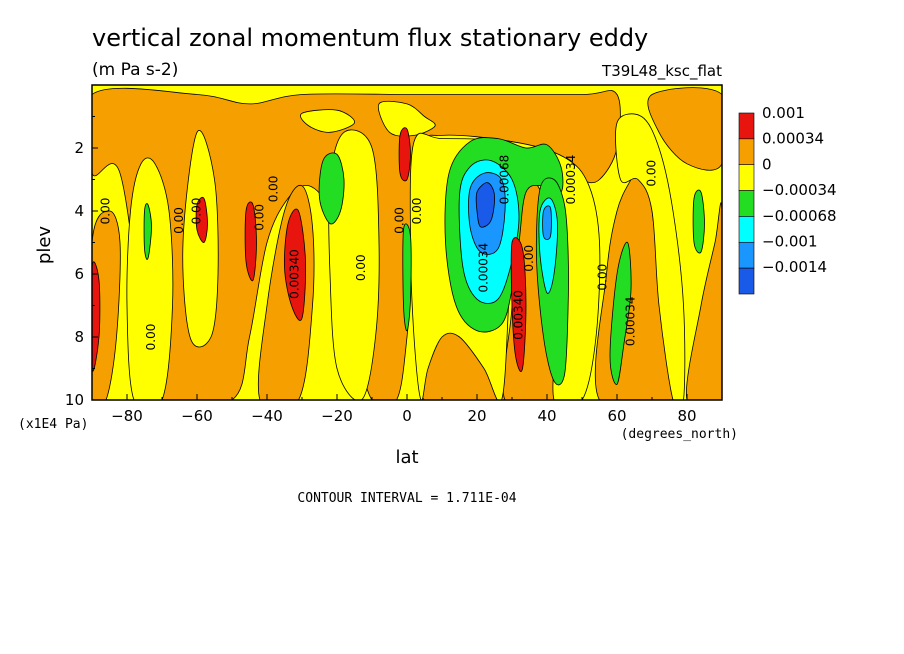 The height and width of the screenshot is (654, 904). I want to click on x-tick-label: 40, so click(546, 416).